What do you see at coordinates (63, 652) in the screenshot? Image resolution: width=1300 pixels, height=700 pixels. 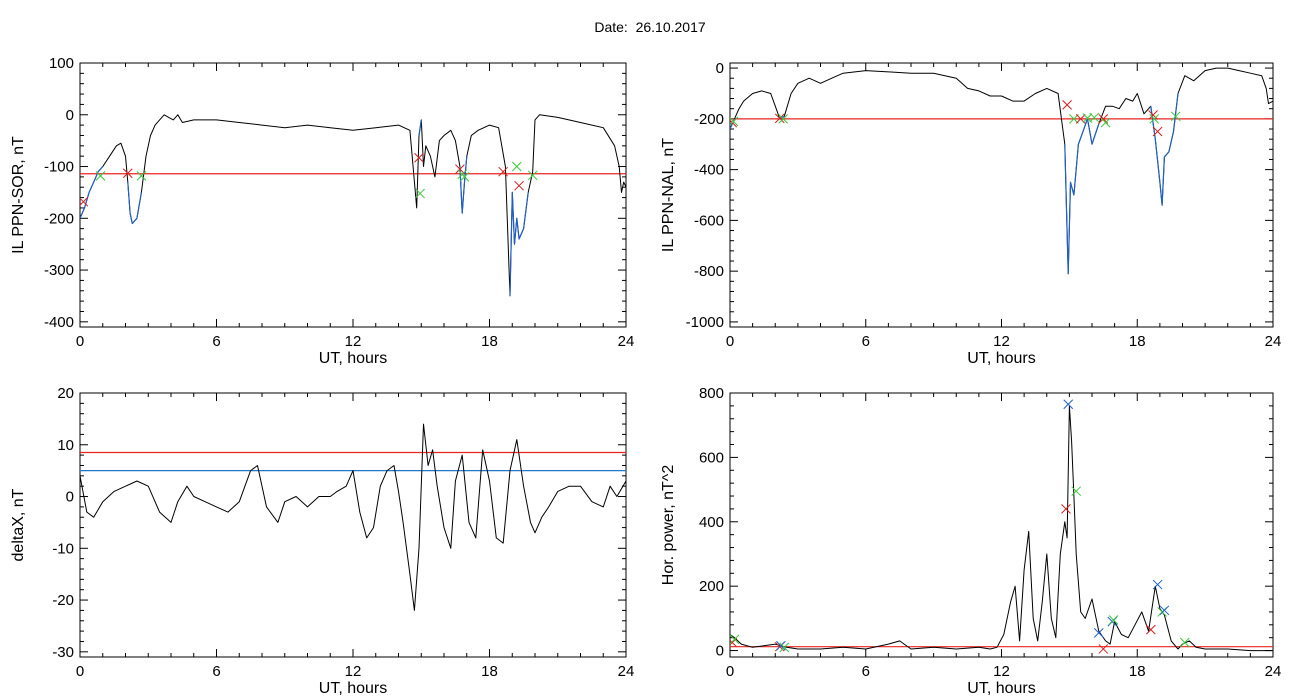 I see `y-tick-label: -30` at bounding box center [63, 652].